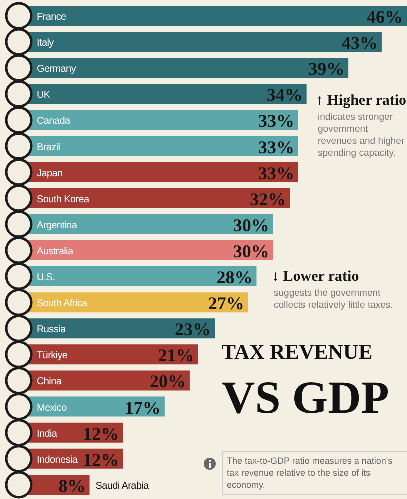 The width and height of the screenshot is (407, 499). I want to click on data-label: 34%, so click(284, 95).